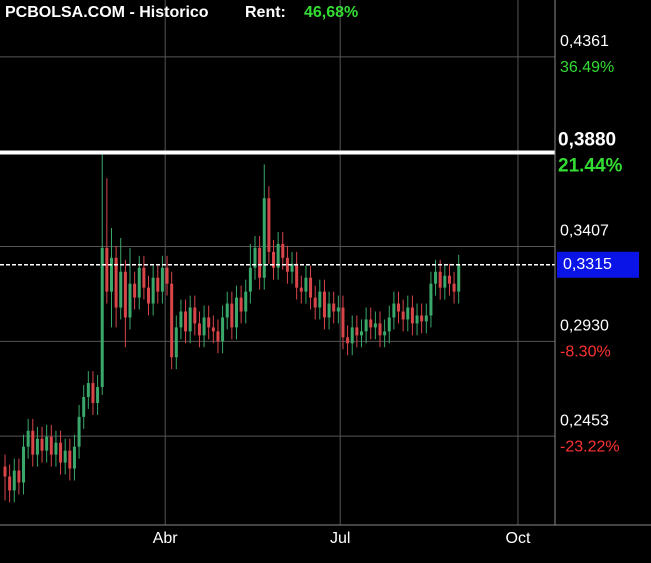 The width and height of the screenshot is (651, 563). Describe the element at coordinates (584, 231) in the screenshot. I see `y-tick-label: 0,3407` at that location.